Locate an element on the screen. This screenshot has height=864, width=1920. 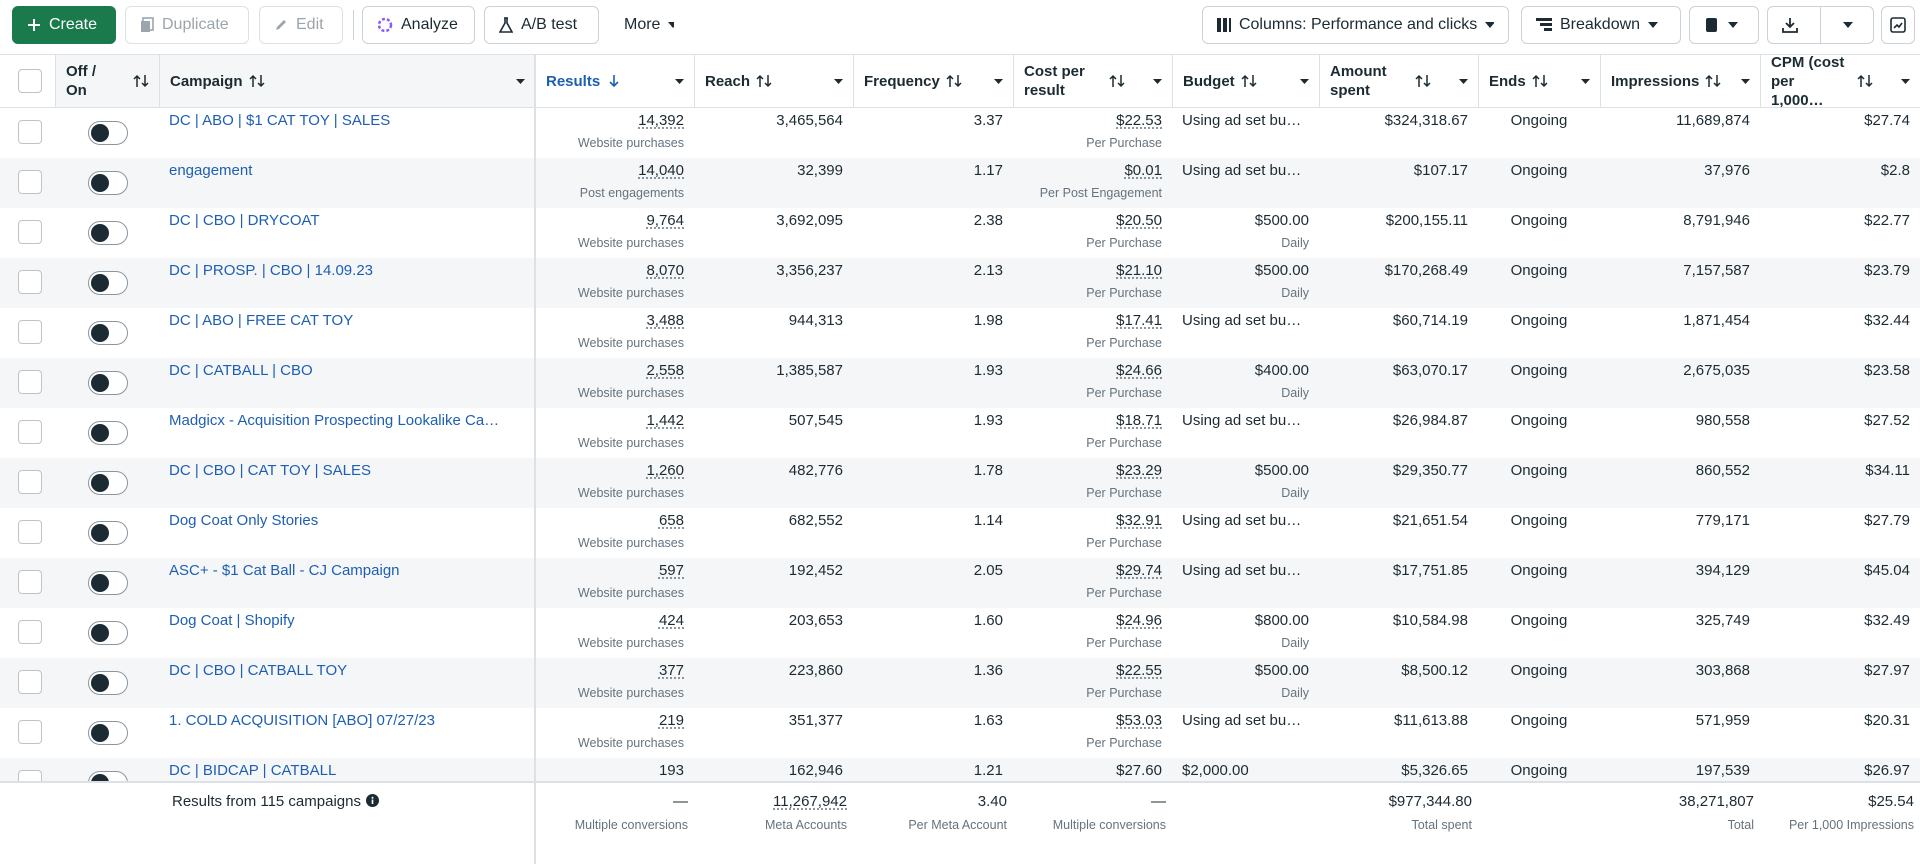
campaign: DC | ABO | FREE CAT TOY is located at coordinates (261, 320).